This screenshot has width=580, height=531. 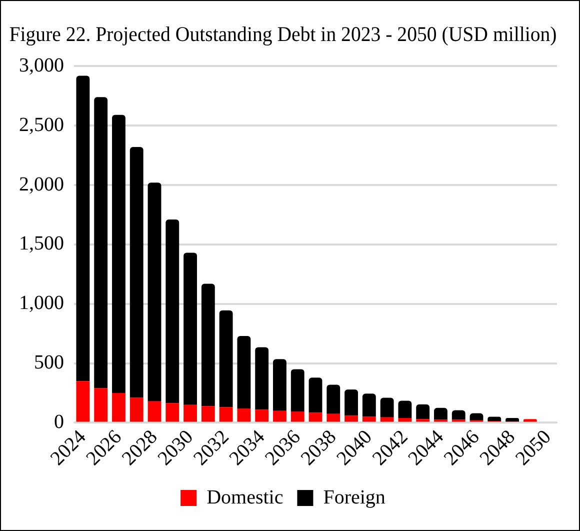 What do you see at coordinates (41, 303) in the screenshot?
I see `y-tick-label: 1,000` at bounding box center [41, 303].